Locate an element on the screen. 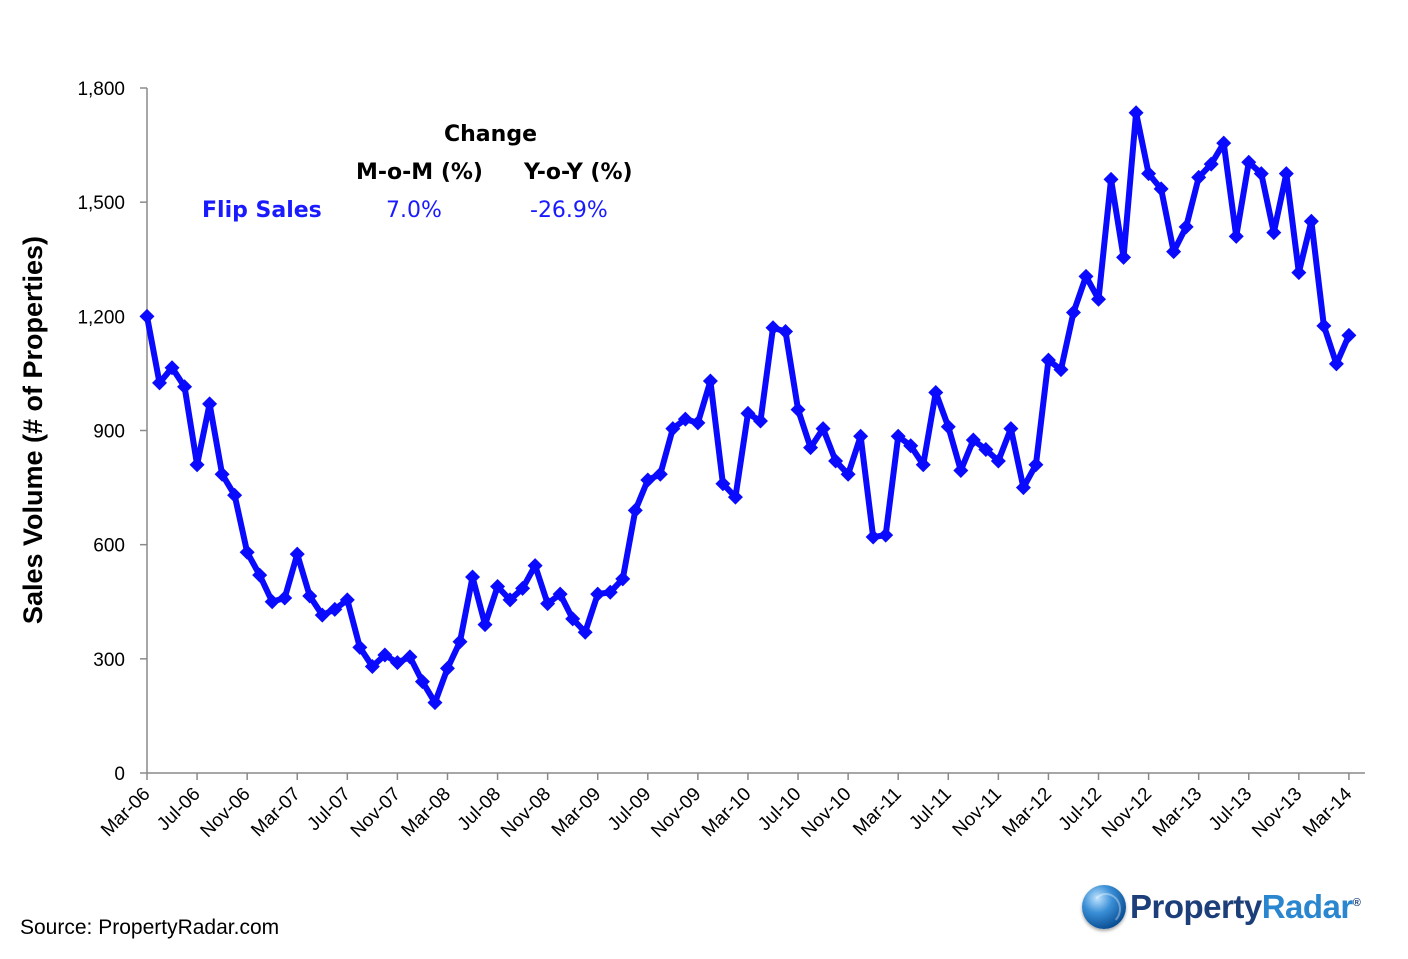  y-tick-label: 1,500 is located at coordinates (101, 203).